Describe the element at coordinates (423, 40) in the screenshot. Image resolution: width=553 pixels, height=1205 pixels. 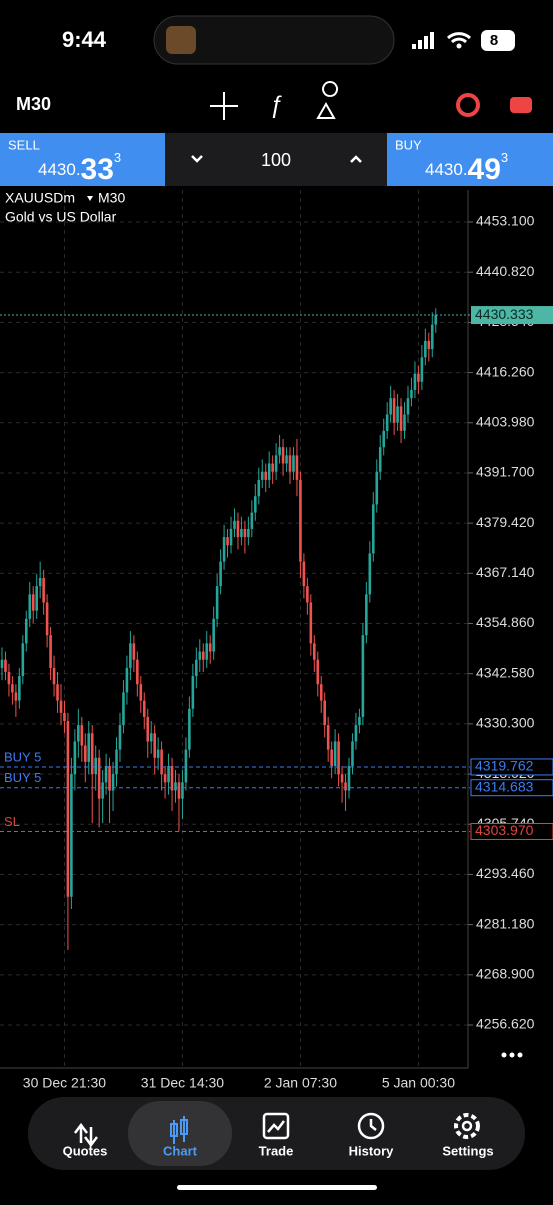
I see `signal` at that location.